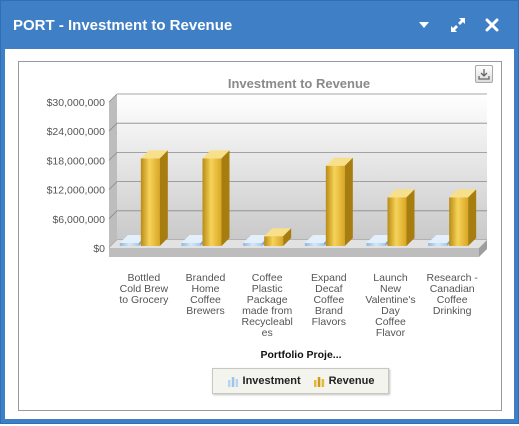  What do you see at coordinates (267, 333) in the screenshot?
I see `x-tick-label: es` at bounding box center [267, 333].